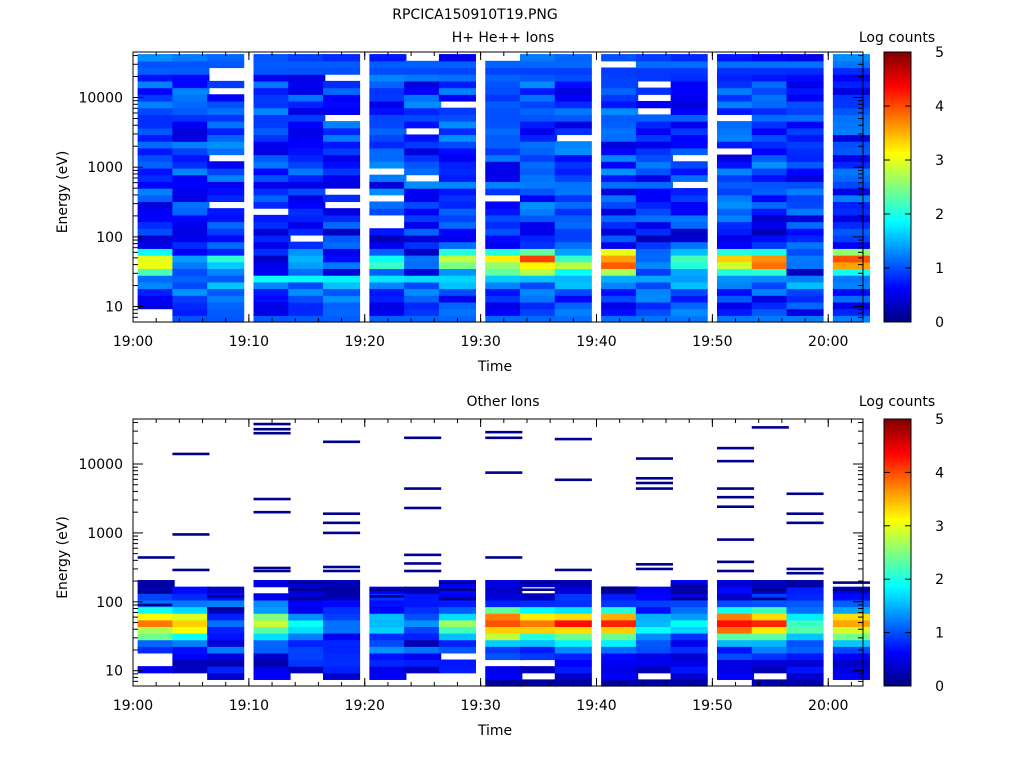 The width and height of the screenshot is (1024, 768). Describe the element at coordinates (105, 534) in the screenshot. I see `y-tick-label: 1000` at that location.